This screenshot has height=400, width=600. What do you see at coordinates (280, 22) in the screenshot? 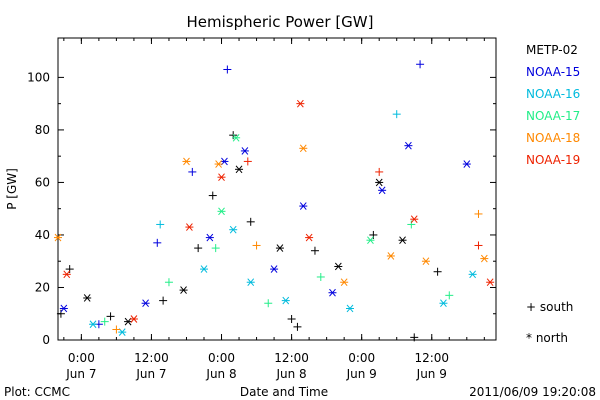
I see `chart-title: Hemispheric Power [GW]` at bounding box center [280, 22].